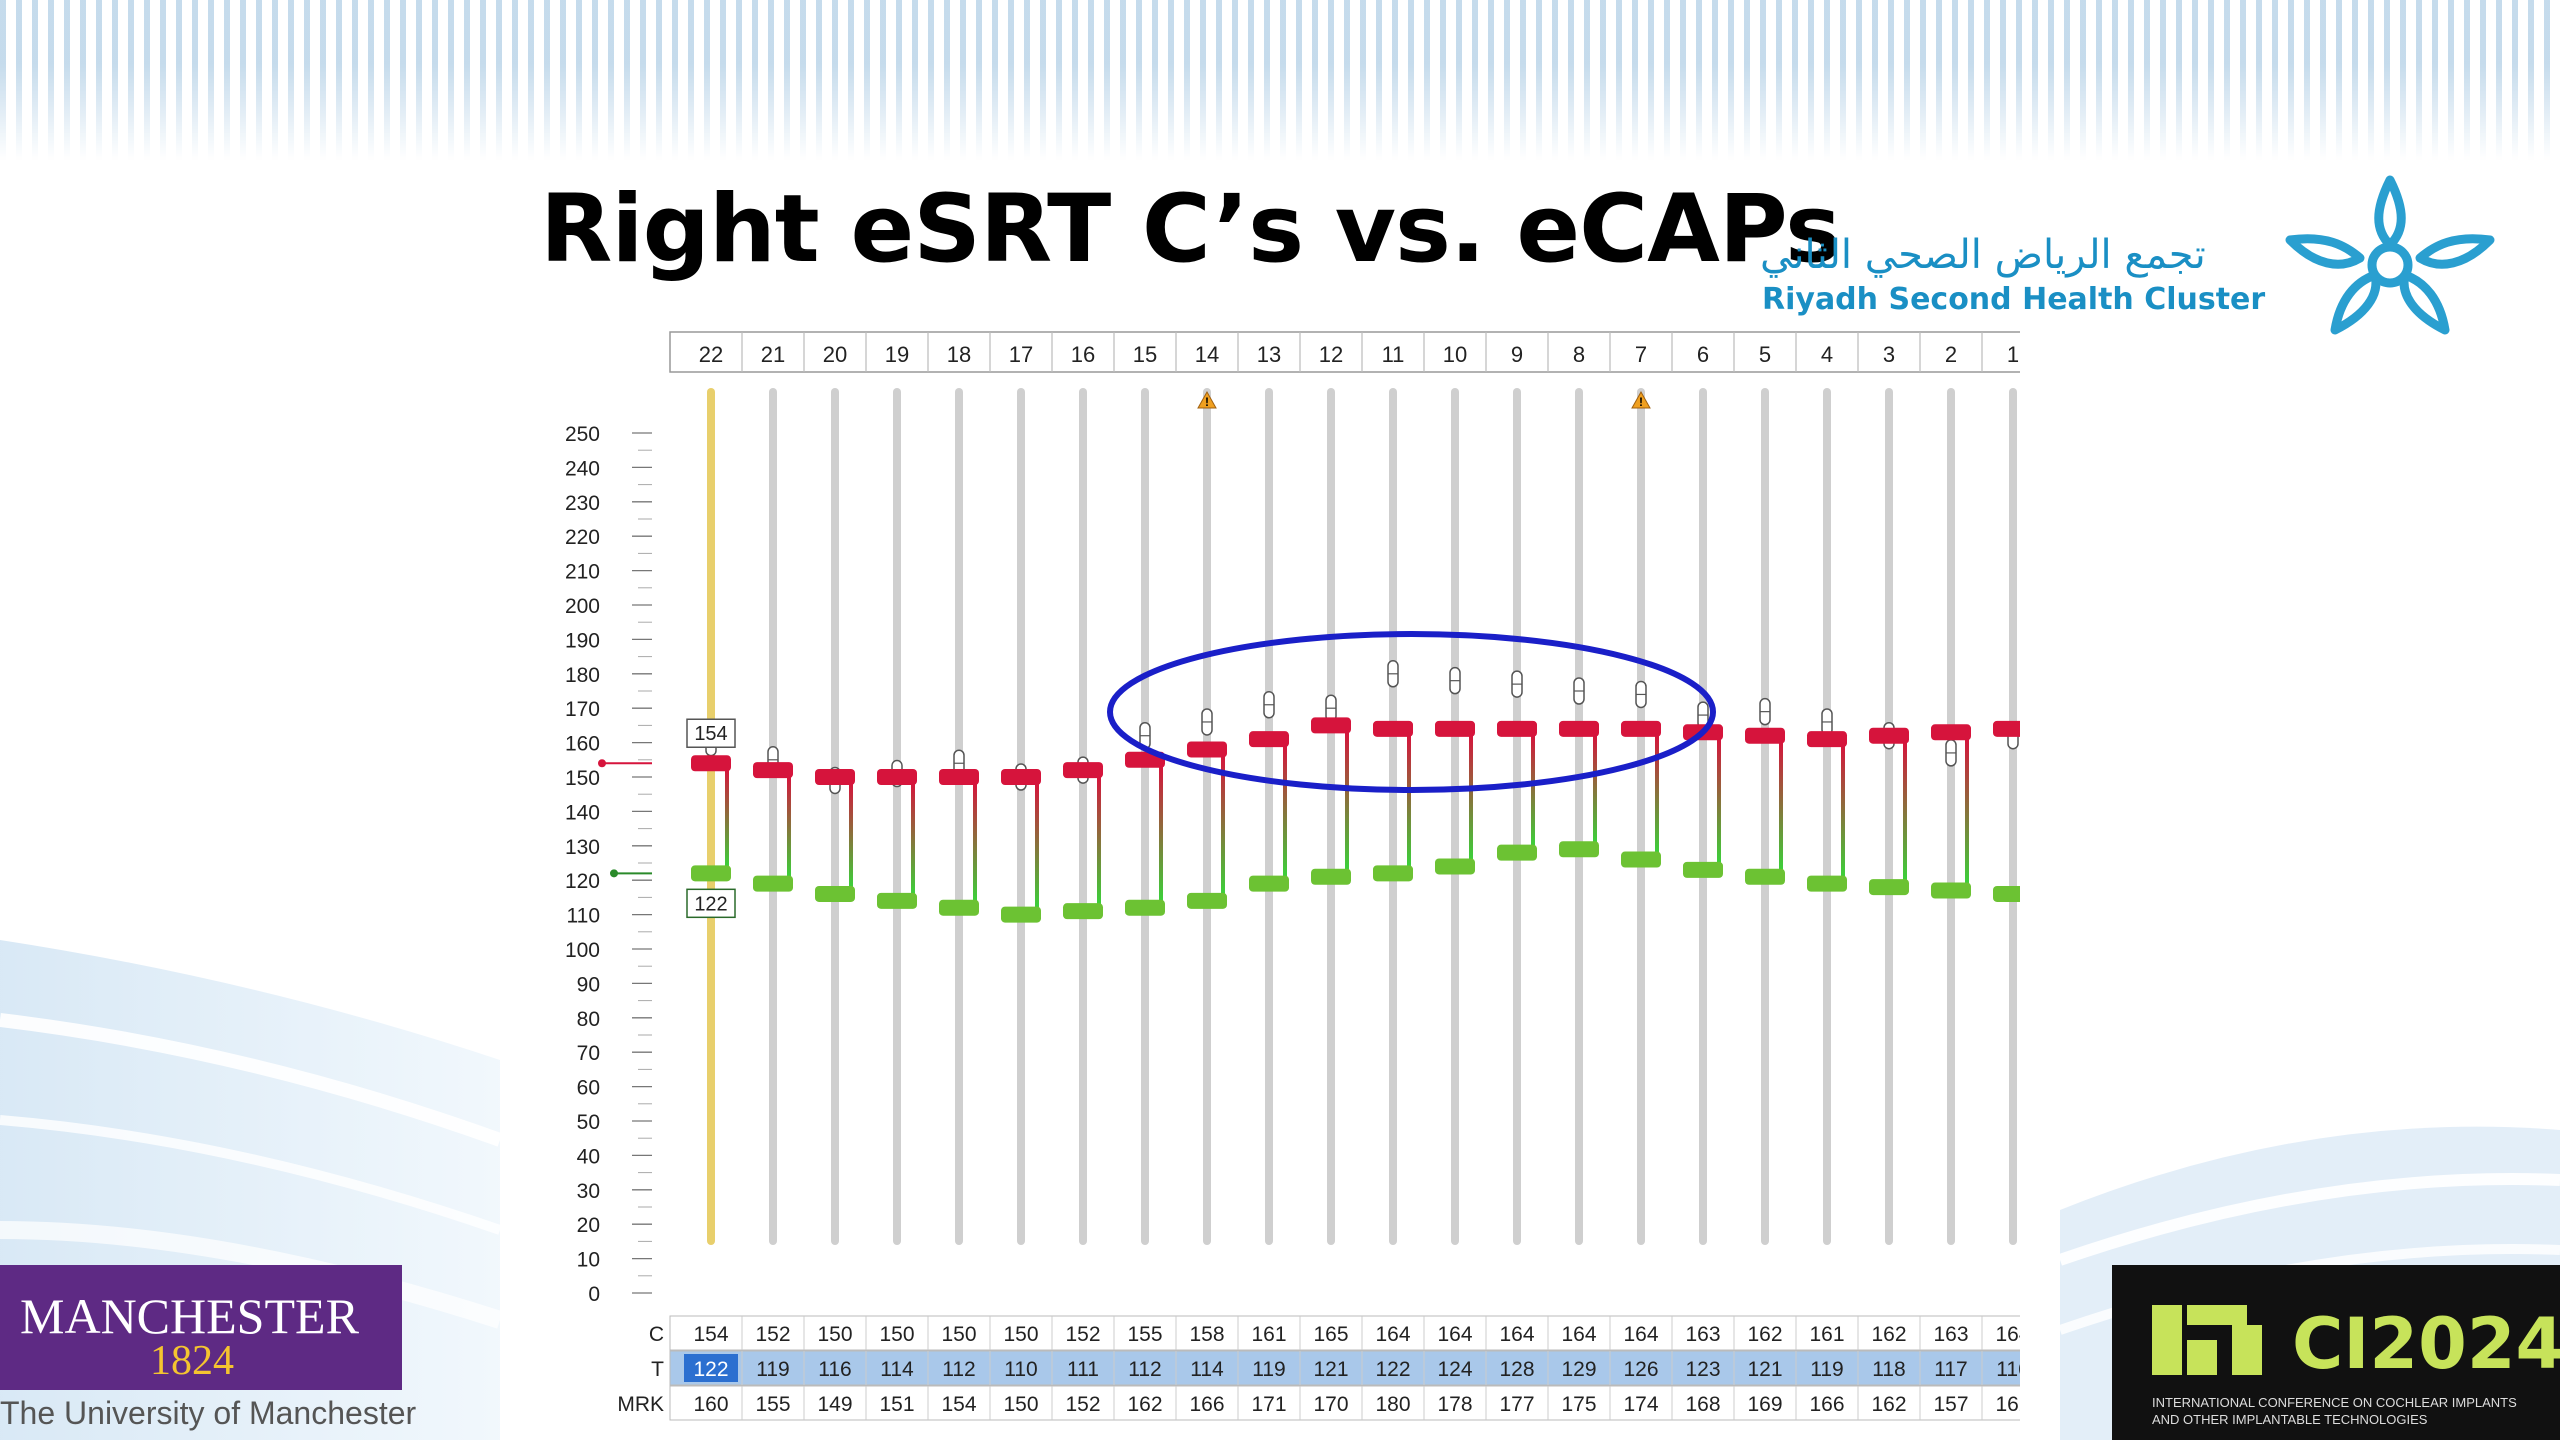 This screenshot has width=2560, height=1440. Describe the element at coordinates (1765, 354) in the screenshot. I see `electrode-number-5: 5` at that location.